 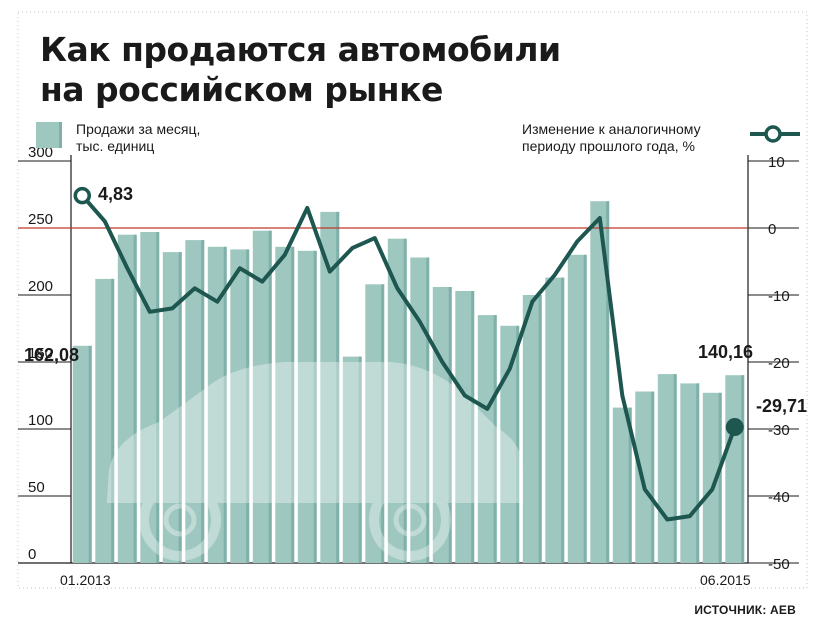 I want to click on legend-bars-line-2: тыс. единиц, so click(x=115, y=146).